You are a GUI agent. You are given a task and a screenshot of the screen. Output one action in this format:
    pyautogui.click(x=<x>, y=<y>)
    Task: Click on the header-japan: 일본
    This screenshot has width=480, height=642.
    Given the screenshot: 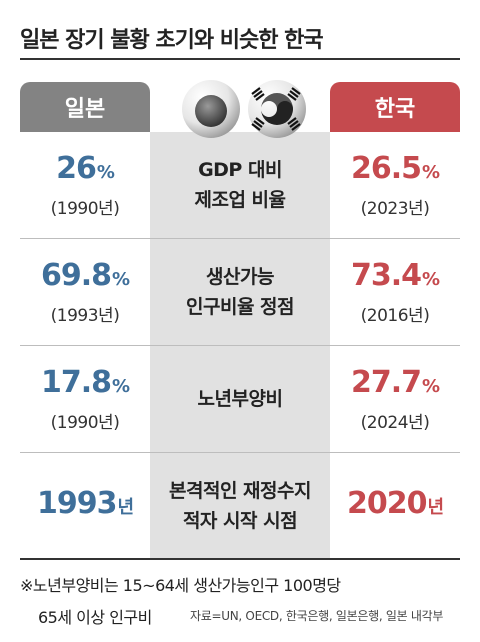 What is the action you would take?
    pyautogui.click(x=85, y=107)
    